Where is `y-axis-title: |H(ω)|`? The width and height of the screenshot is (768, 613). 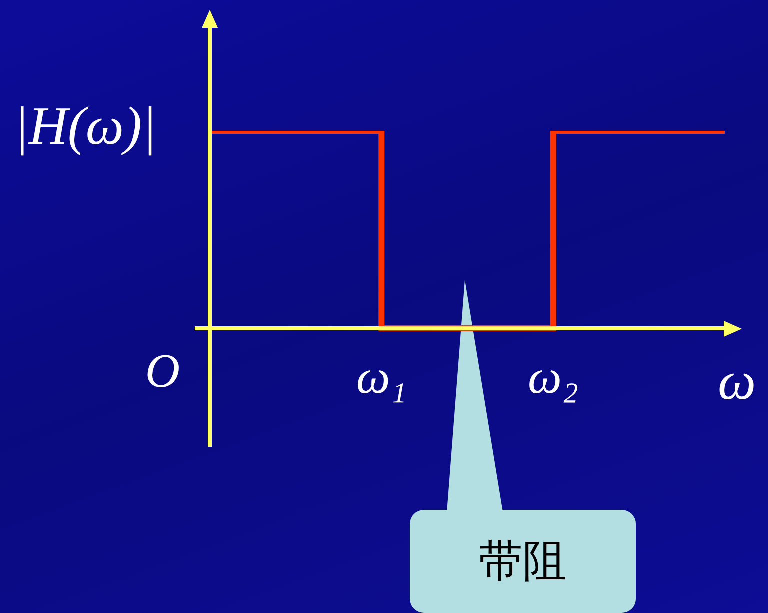 y-axis-title: |H(ω)| is located at coordinates (85, 126).